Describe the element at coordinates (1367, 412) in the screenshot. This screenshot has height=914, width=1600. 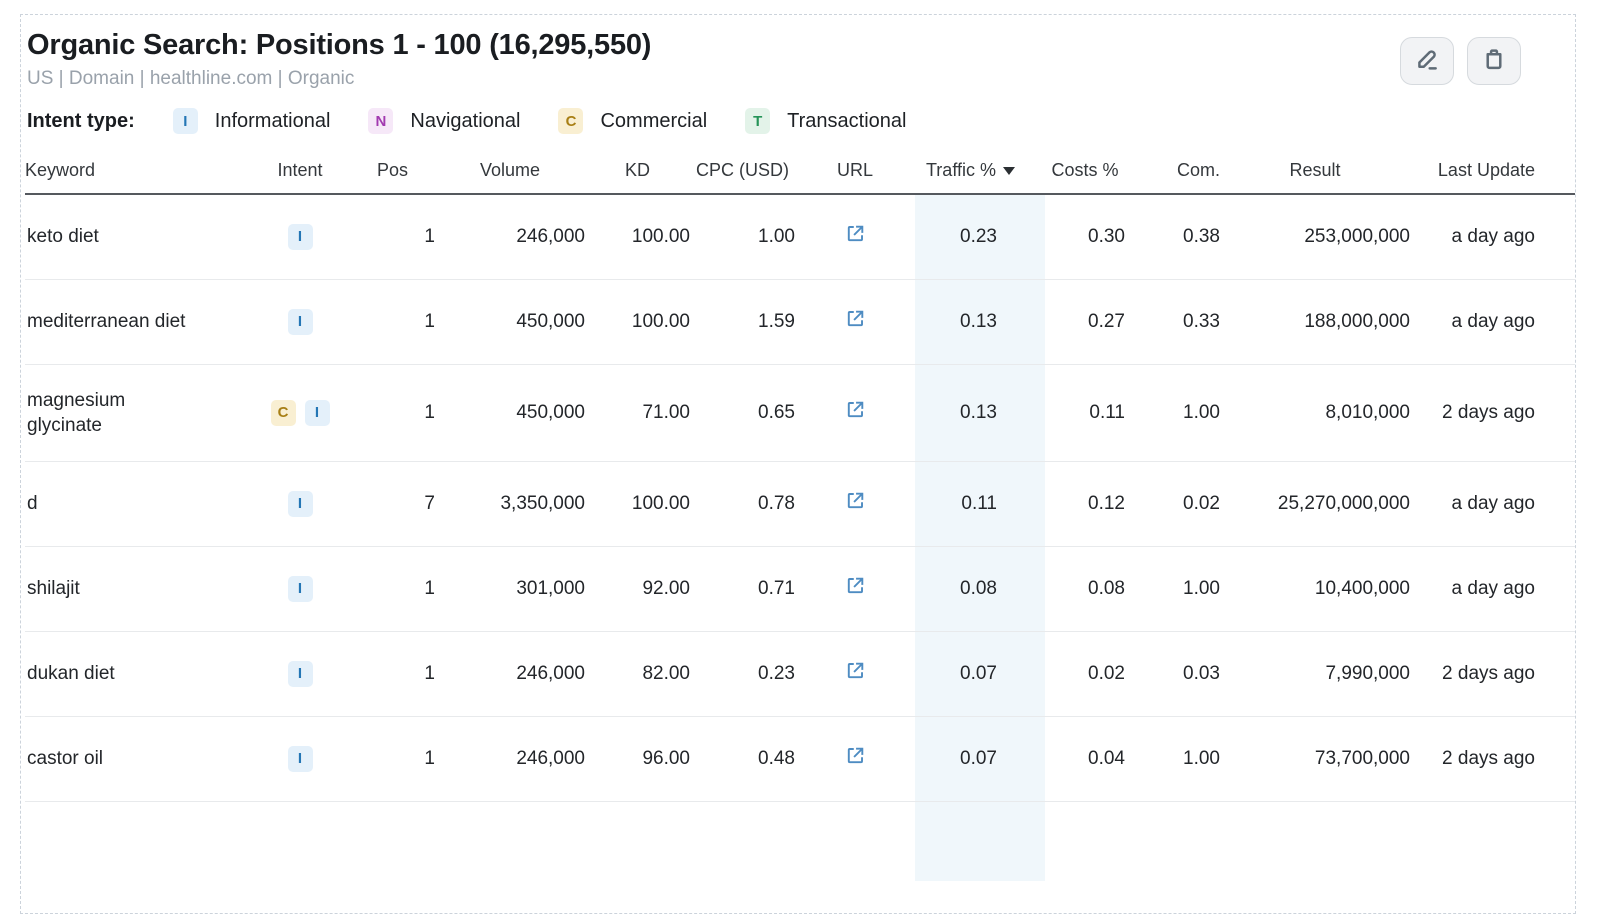
I see `cell-result: 8,010,000` at that location.